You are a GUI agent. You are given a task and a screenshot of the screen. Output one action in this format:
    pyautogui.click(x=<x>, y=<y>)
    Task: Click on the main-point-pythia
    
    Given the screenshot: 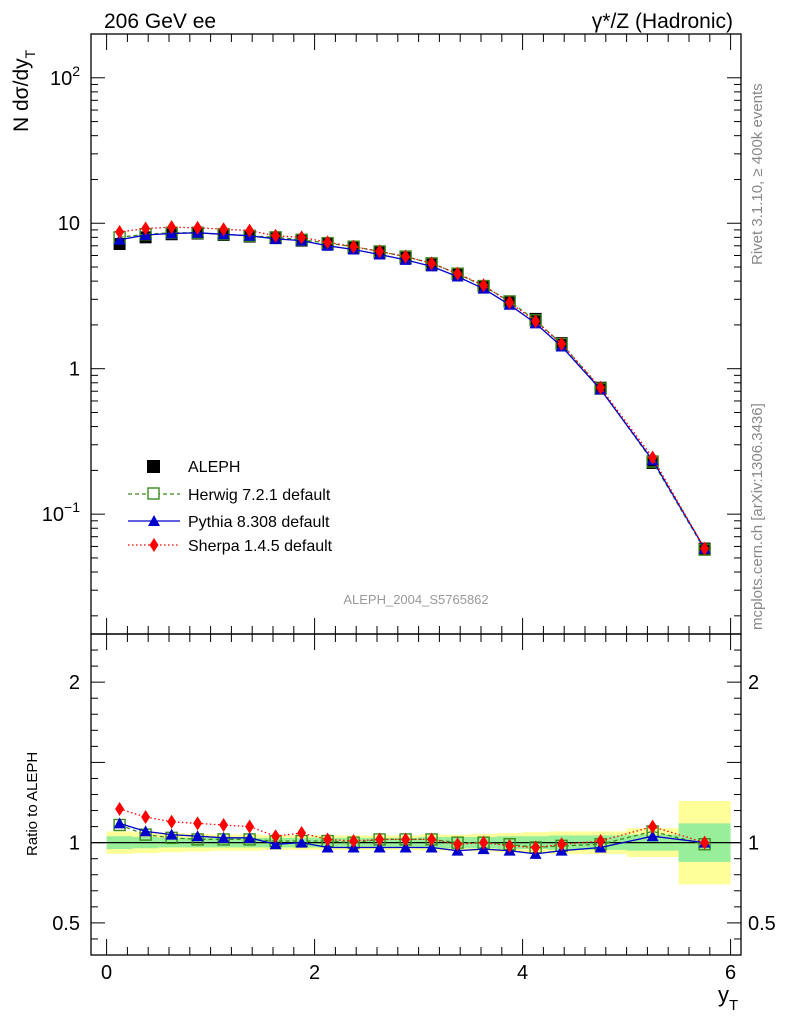 What is the action you would take?
    pyautogui.click(x=119, y=239)
    